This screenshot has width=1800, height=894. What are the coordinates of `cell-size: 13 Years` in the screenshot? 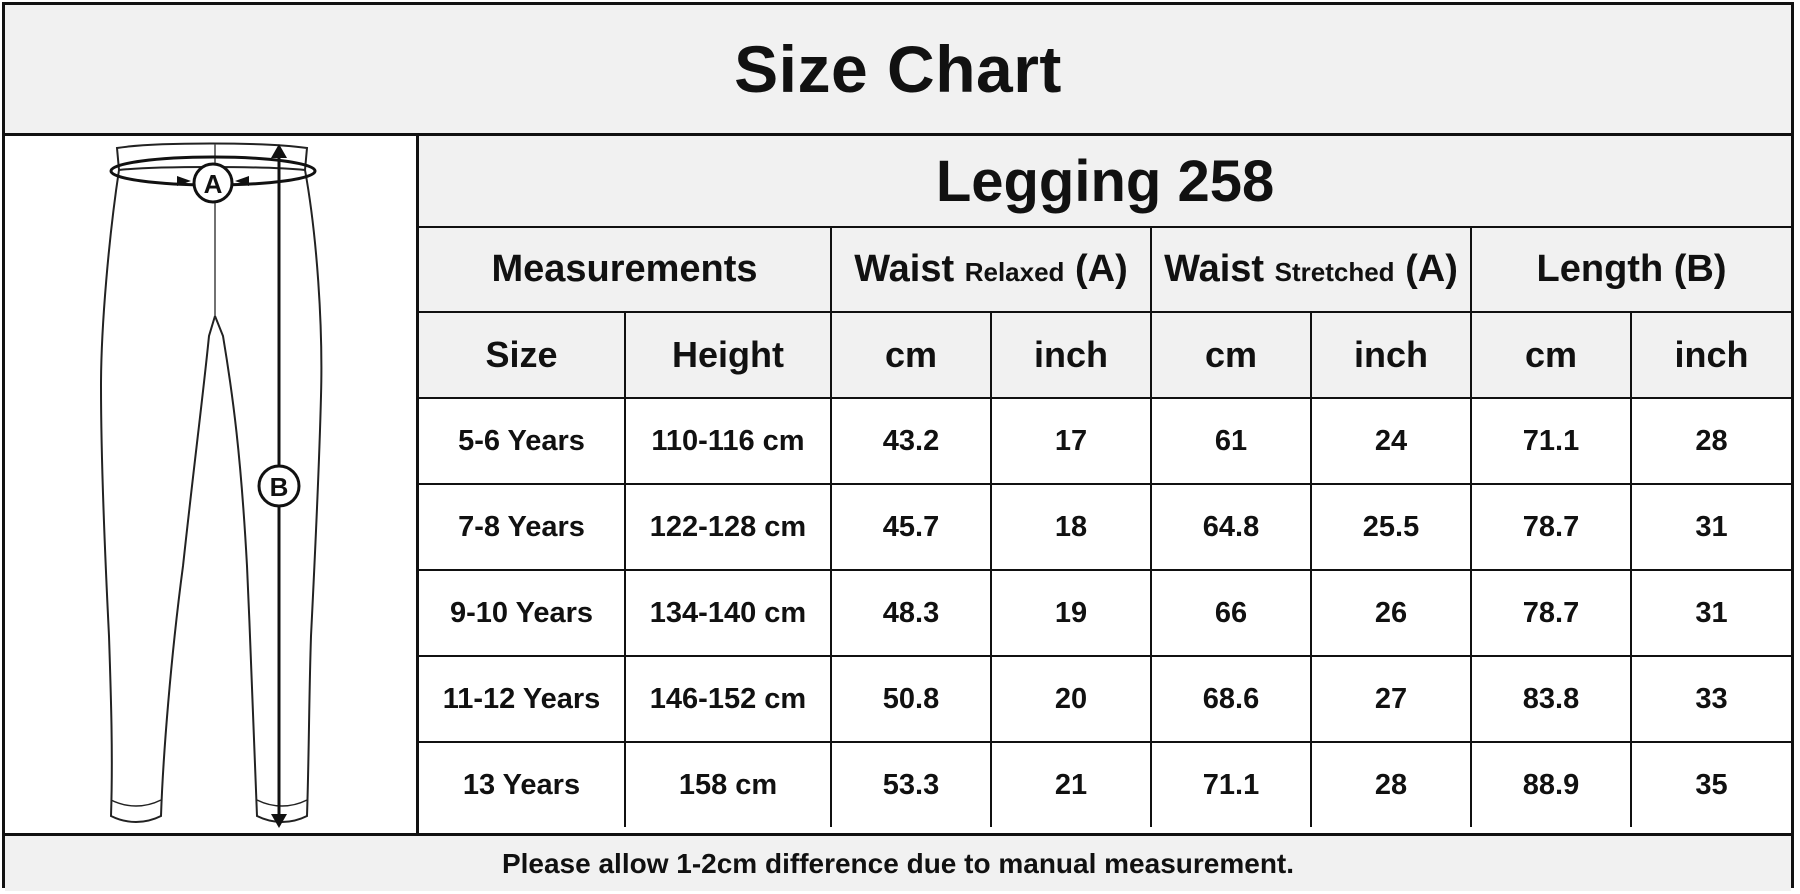 It's located at (522, 784).